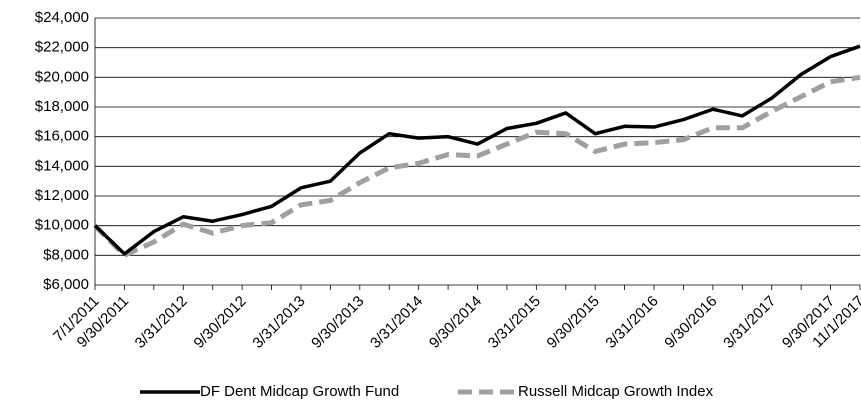 The image size is (861, 402). Describe the element at coordinates (455, 322) in the screenshot. I see `x-tick-label: 9/30/2014` at that location.